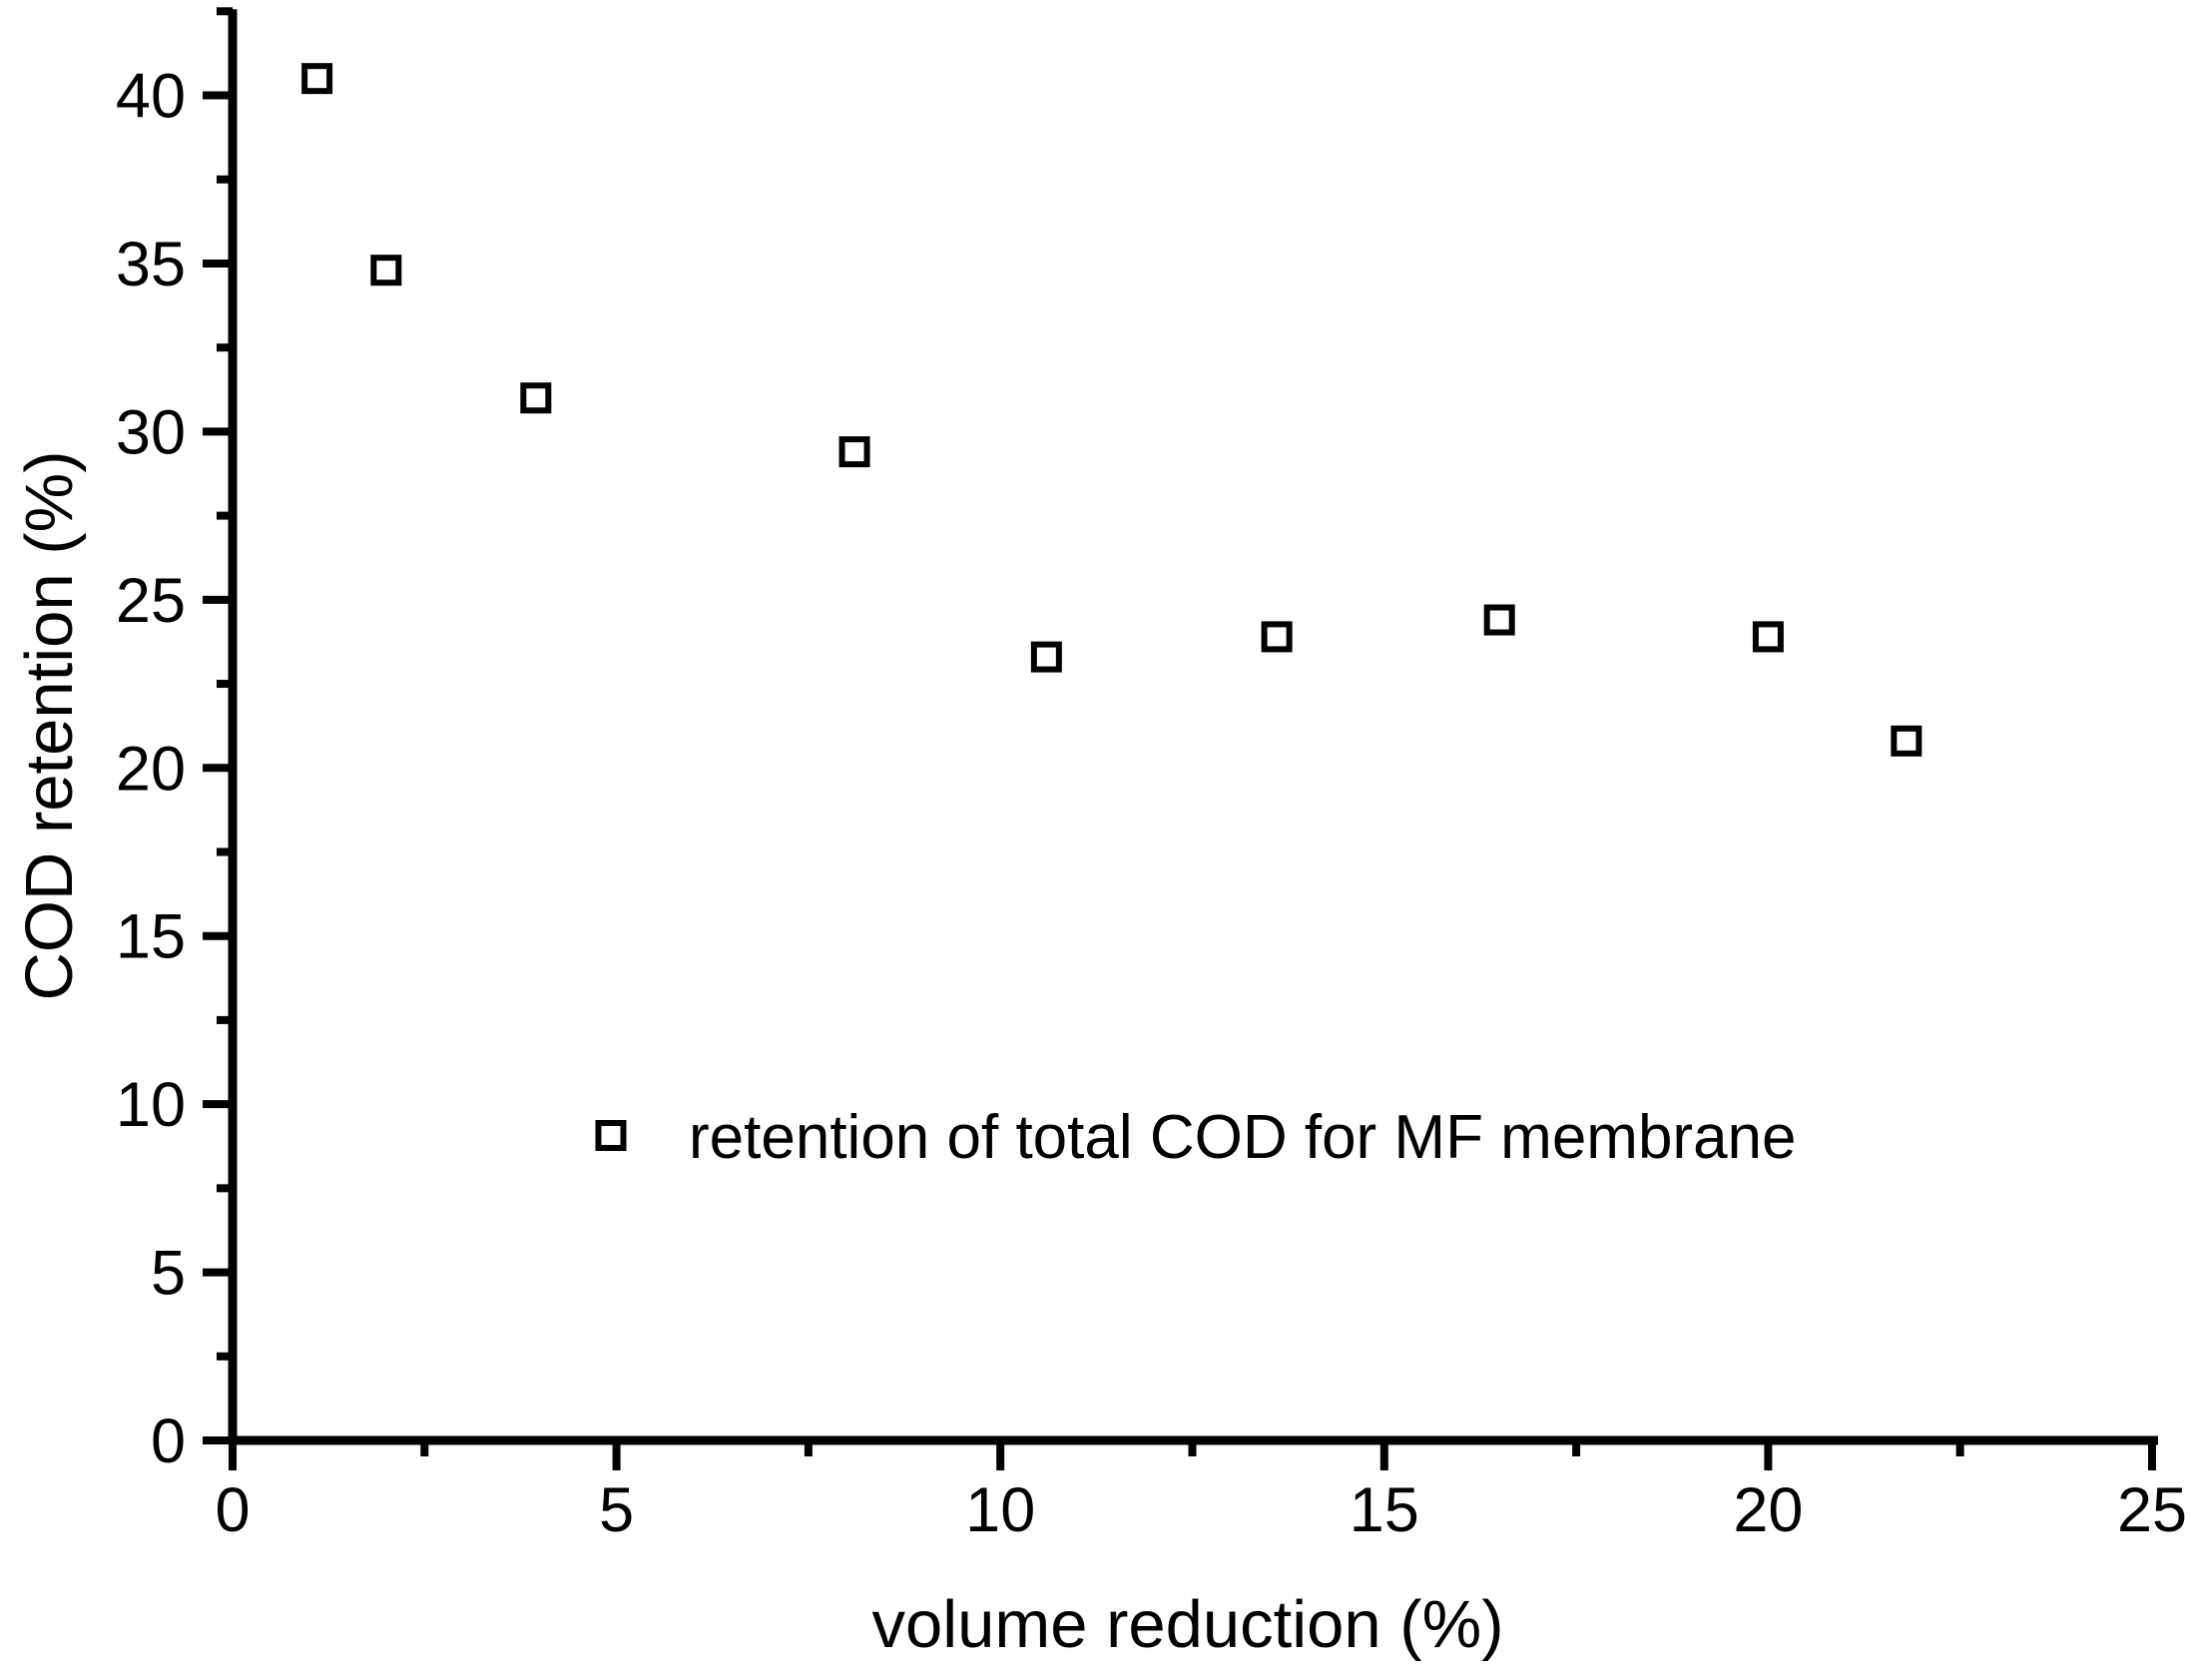 Image resolution: width=2191 pixels, height=1680 pixels. What do you see at coordinates (617, 1510) in the screenshot?
I see `x-tick-label: 5` at bounding box center [617, 1510].